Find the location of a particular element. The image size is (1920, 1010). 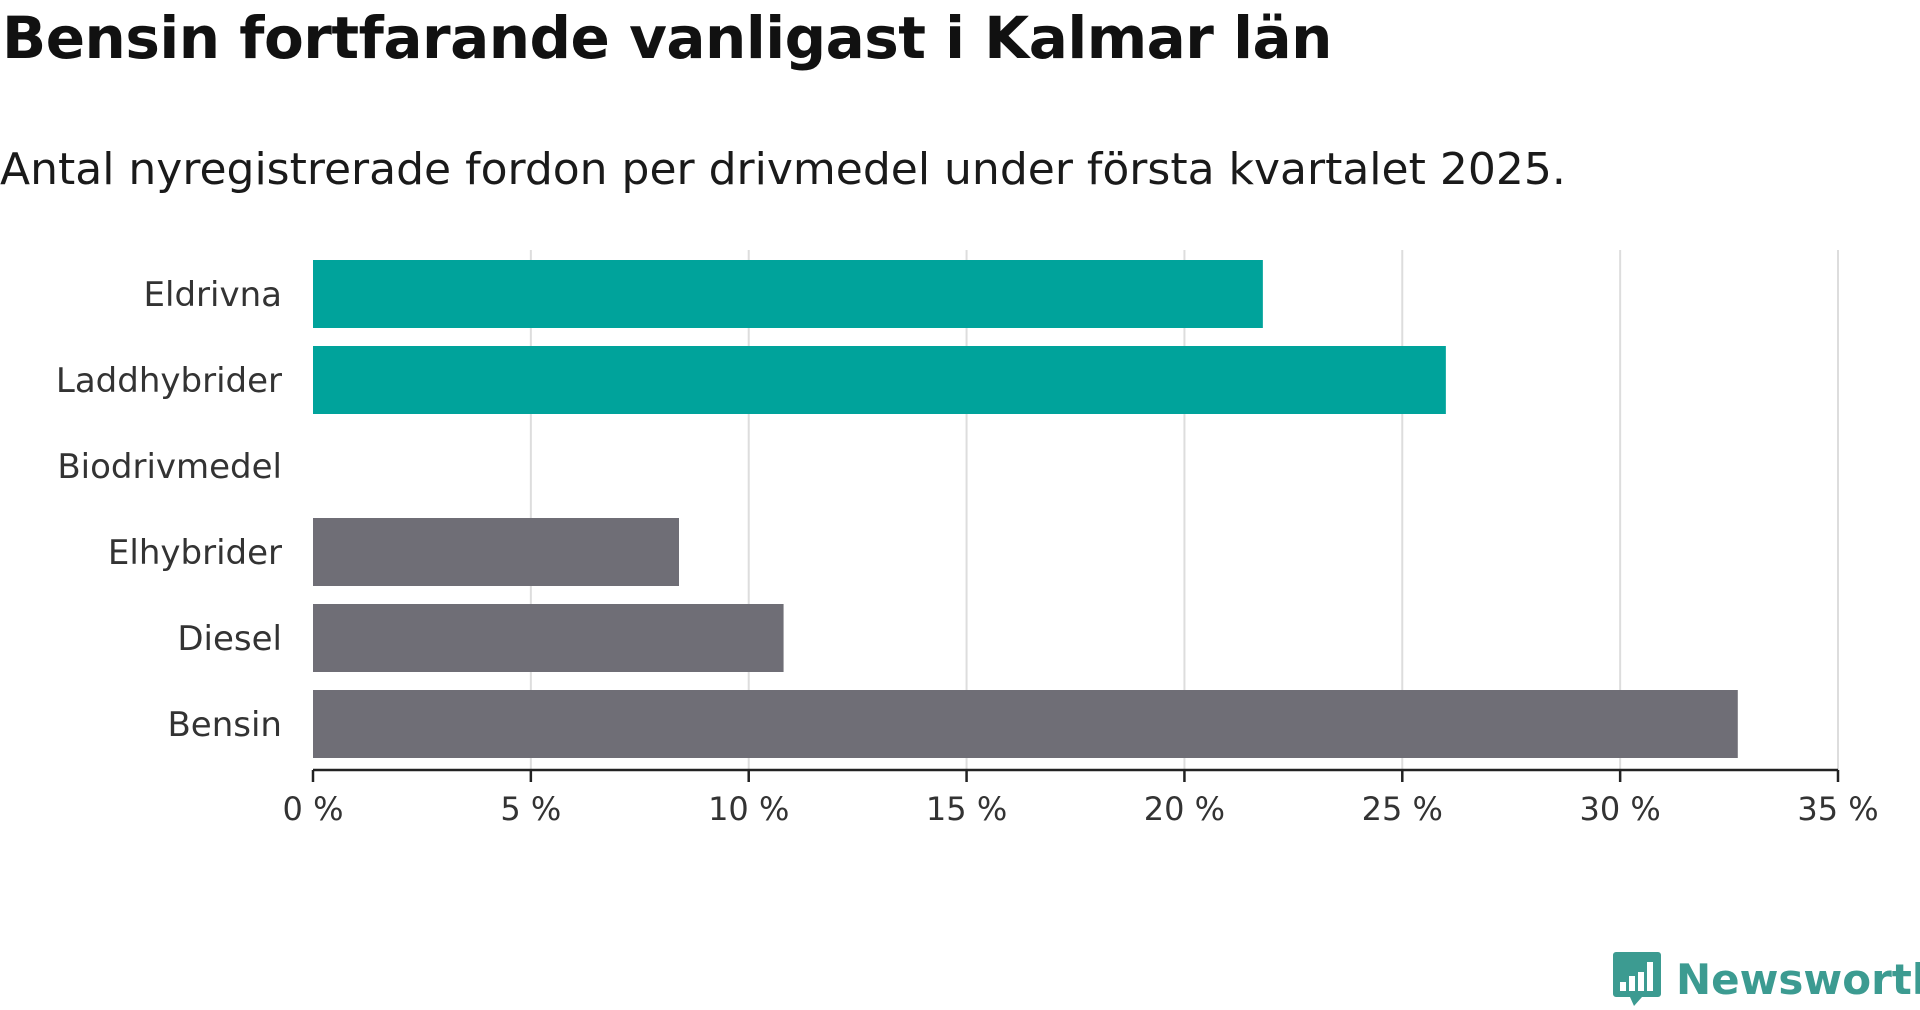

bar-laddhybrider is located at coordinates (879, 380).